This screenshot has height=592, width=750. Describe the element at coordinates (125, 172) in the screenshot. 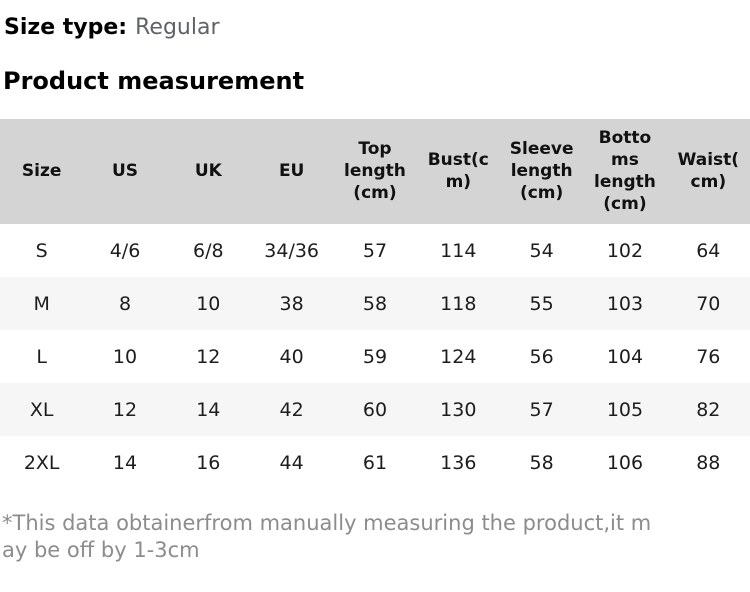

I see `column-header: US` at that location.